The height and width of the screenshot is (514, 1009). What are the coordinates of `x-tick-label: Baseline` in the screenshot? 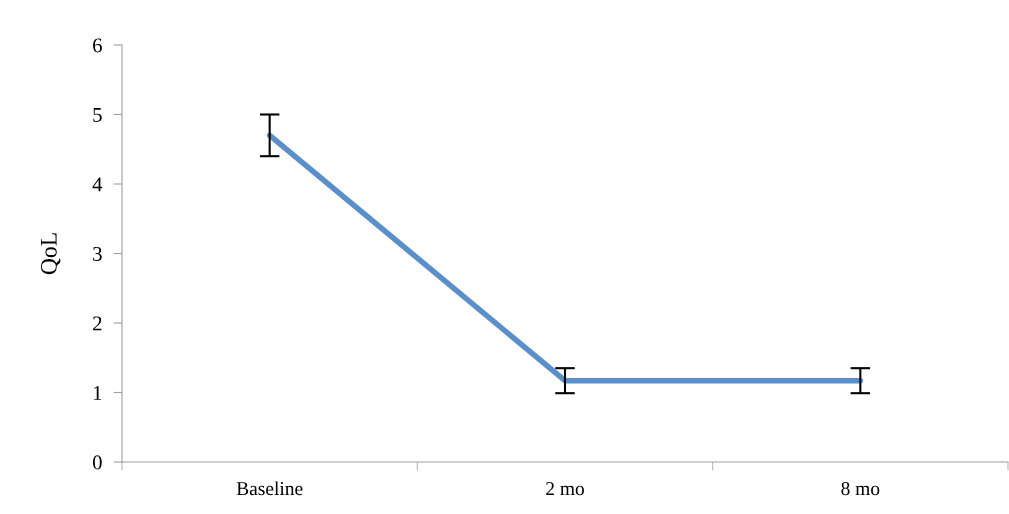 It's located at (269, 488).